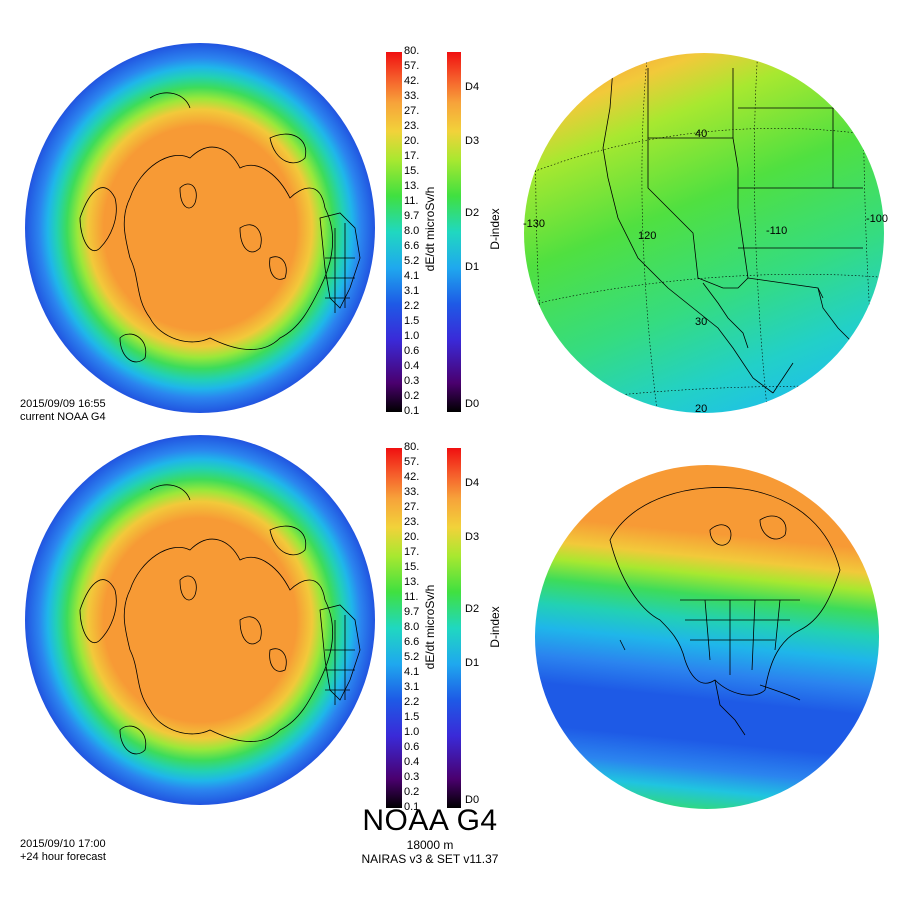  I want to click on dindex-colorbar-title-bottom: D-index, so click(495, 627).